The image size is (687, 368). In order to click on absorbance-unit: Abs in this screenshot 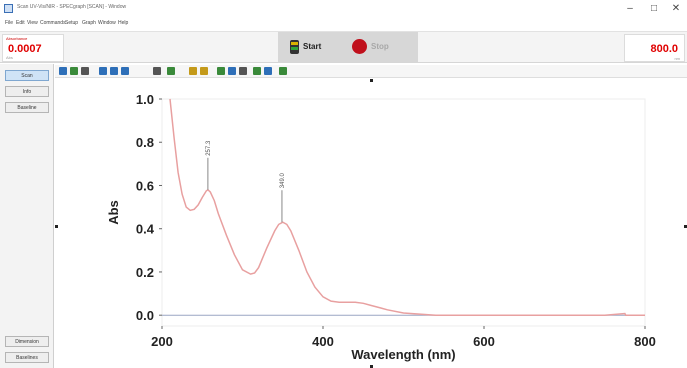, I will do `click(9, 57)`.